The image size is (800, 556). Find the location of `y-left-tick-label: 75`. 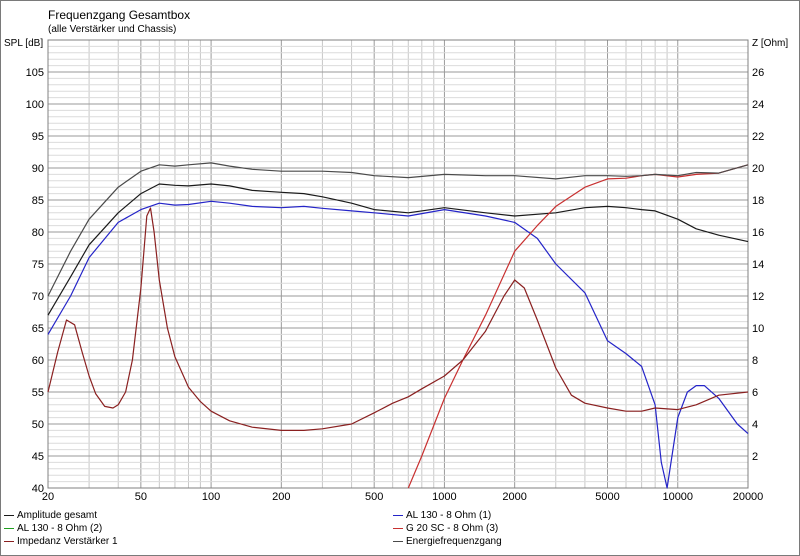

y-left-tick-label: 75 is located at coordinates (38, 265).